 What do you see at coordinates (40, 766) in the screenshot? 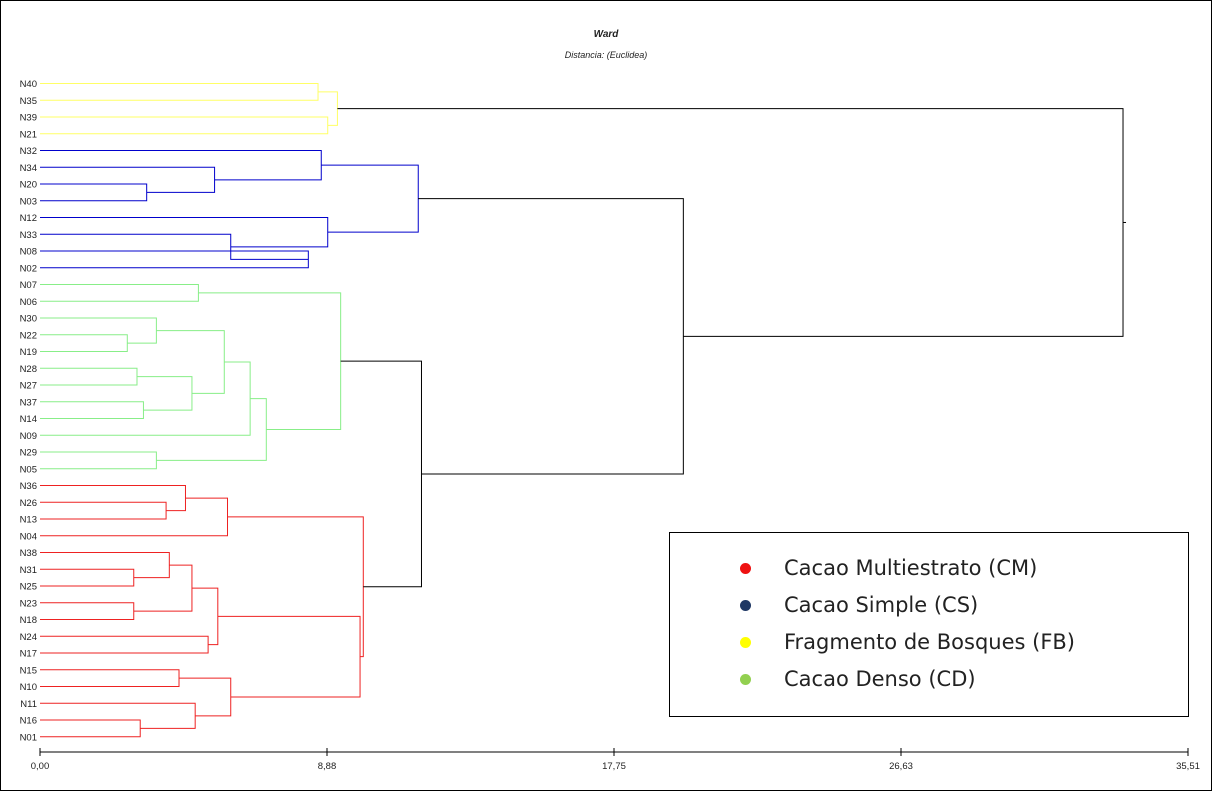
I see `x-tick-label-0: 0,00` at bounding box center [40, 766].